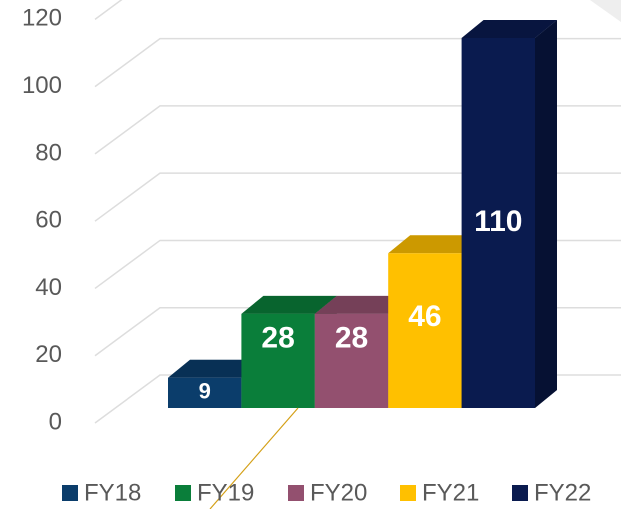 The image size is (621, 509). I want to click on leader-line, so click(254, 458).